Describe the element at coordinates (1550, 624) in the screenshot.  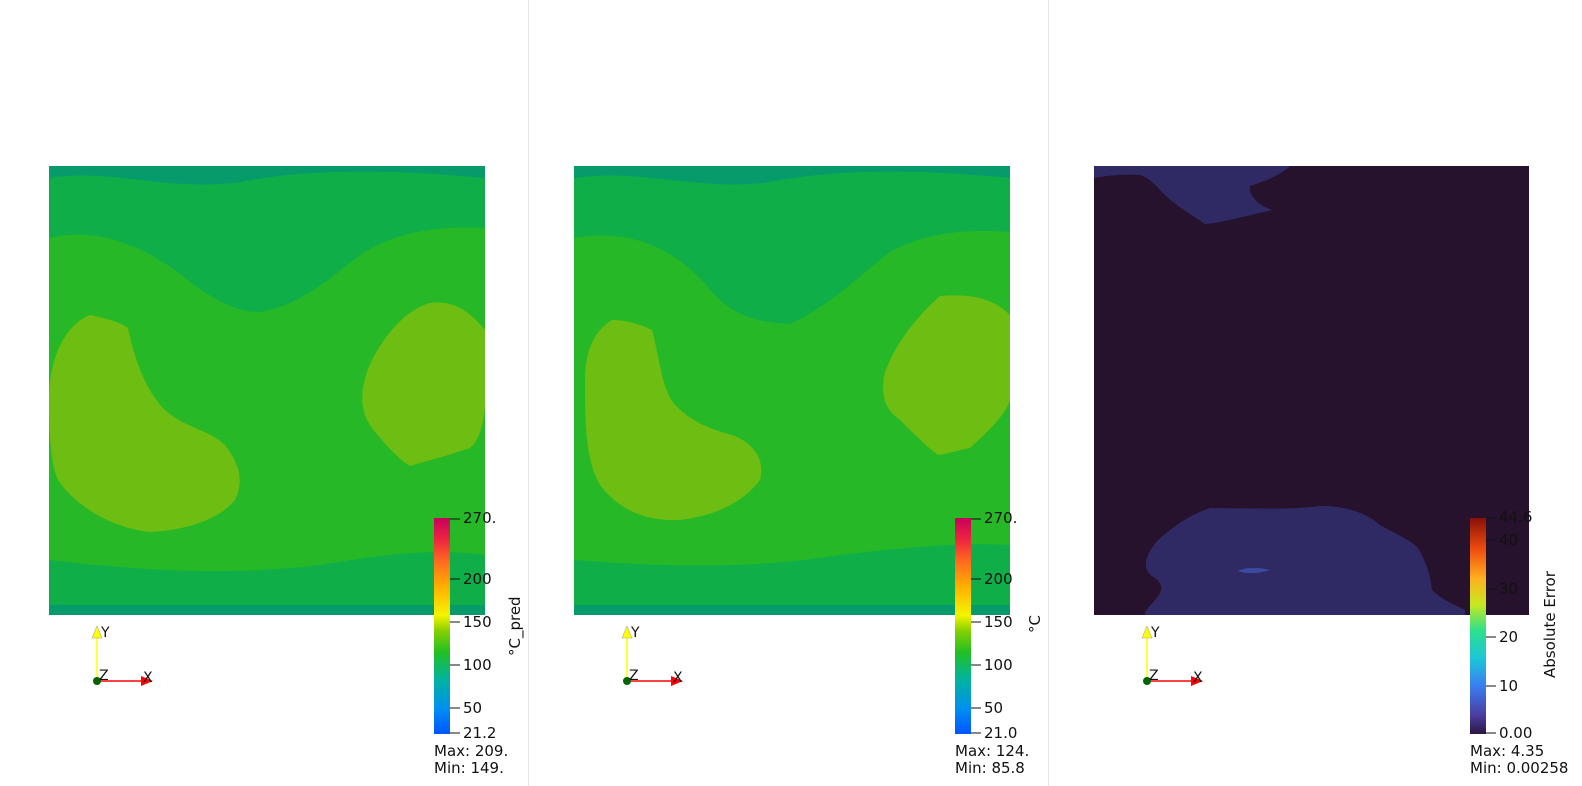
I see `colorbar-title: Absolute Error` at that location.